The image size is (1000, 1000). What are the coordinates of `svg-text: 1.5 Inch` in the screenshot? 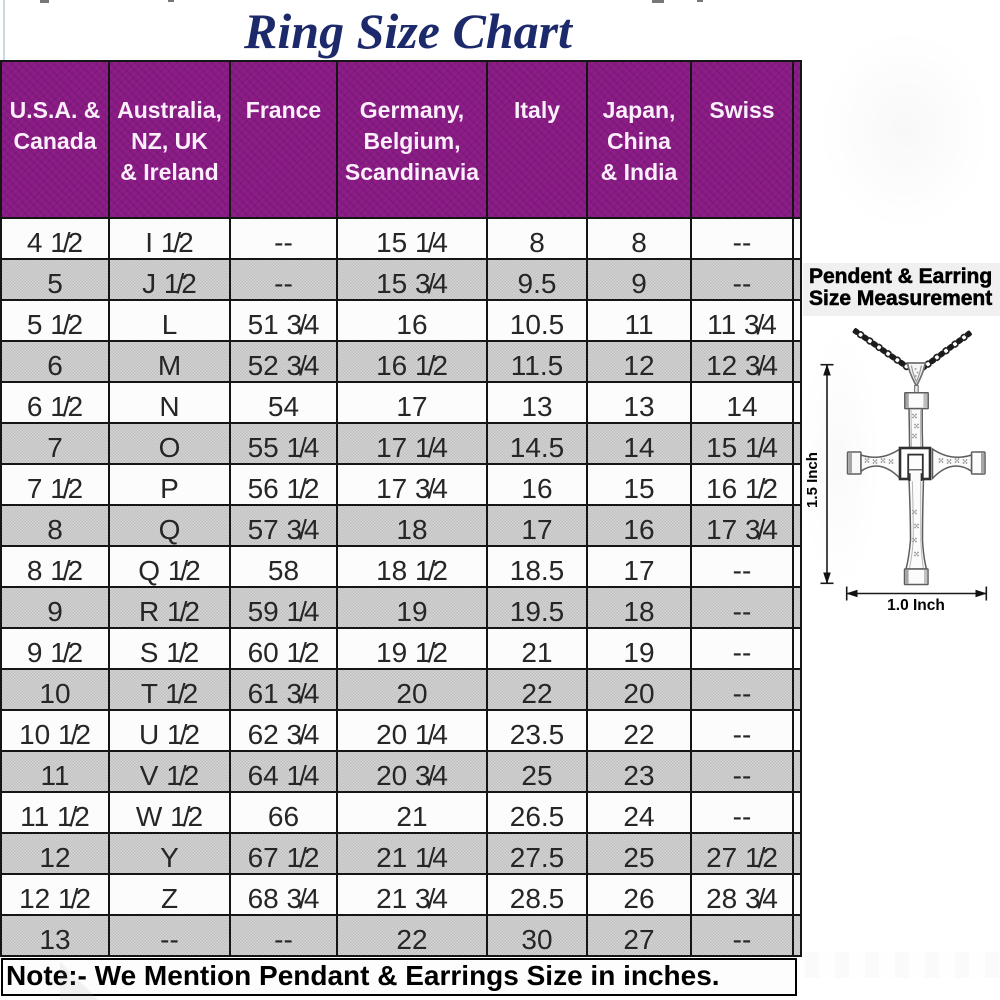 It's located at (812, 480).